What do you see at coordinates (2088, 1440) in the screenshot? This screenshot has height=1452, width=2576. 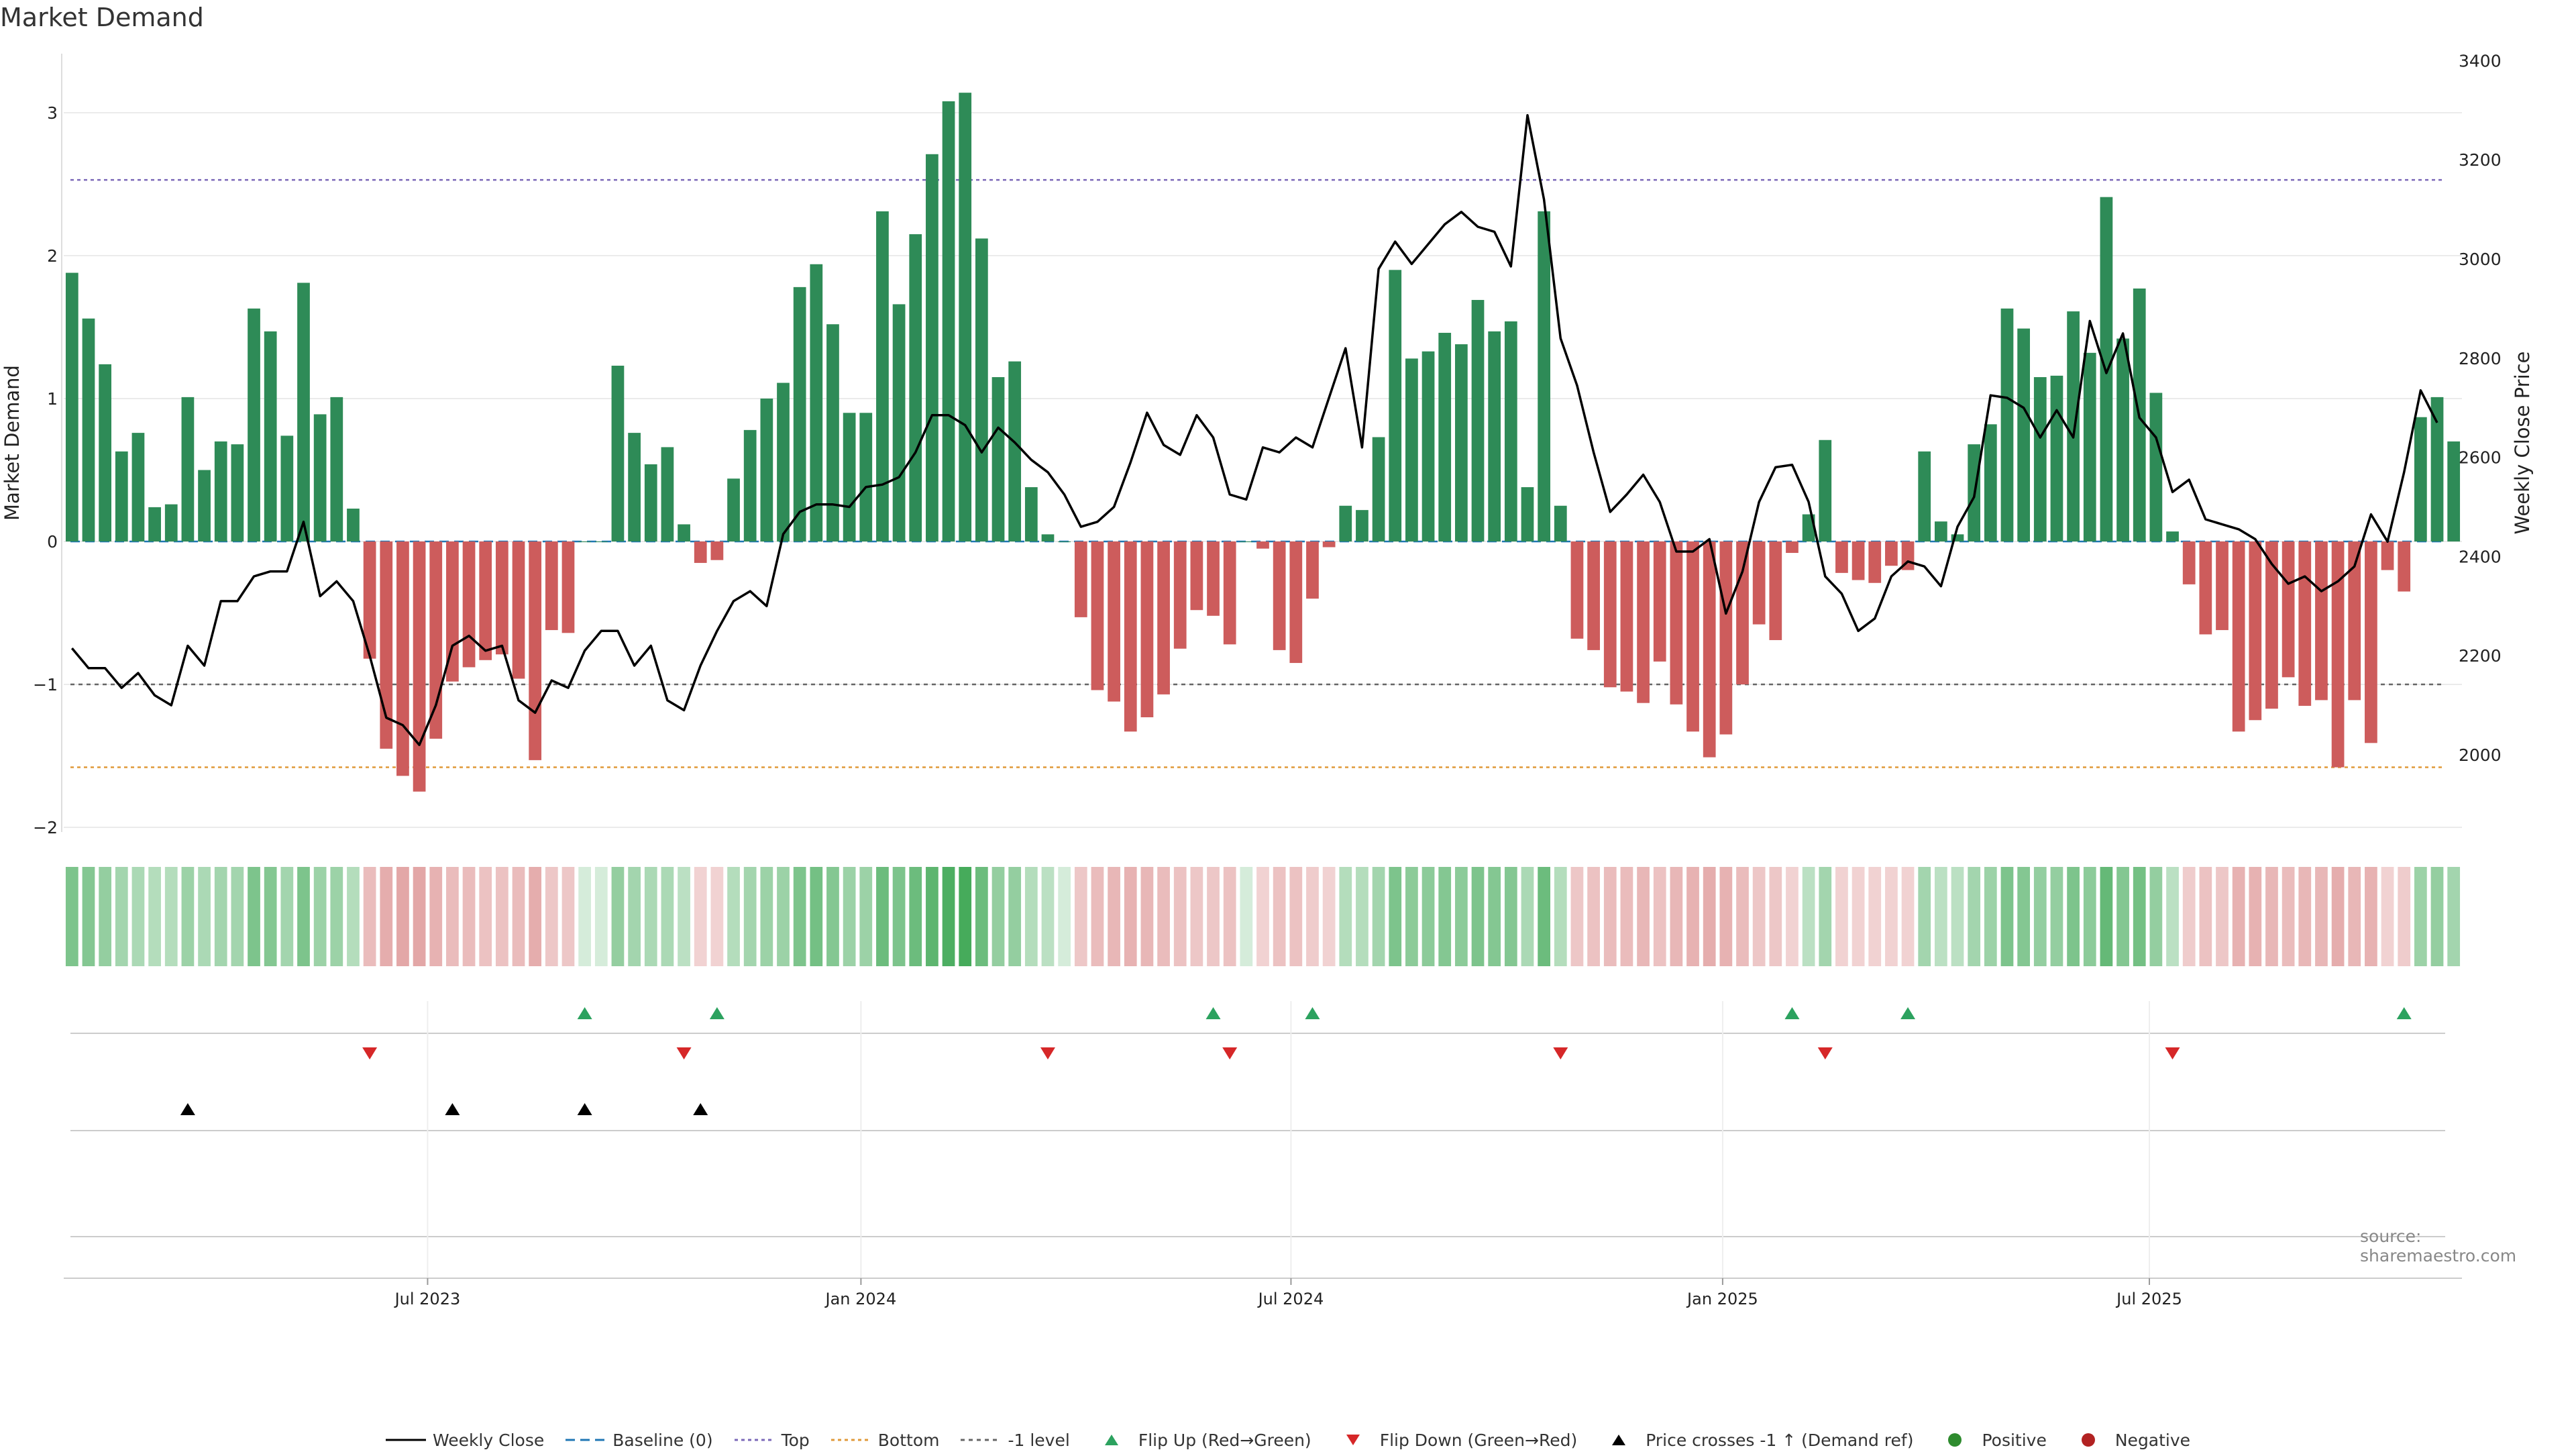 I see `circle-icon` at bounding box center [2088, 1440].